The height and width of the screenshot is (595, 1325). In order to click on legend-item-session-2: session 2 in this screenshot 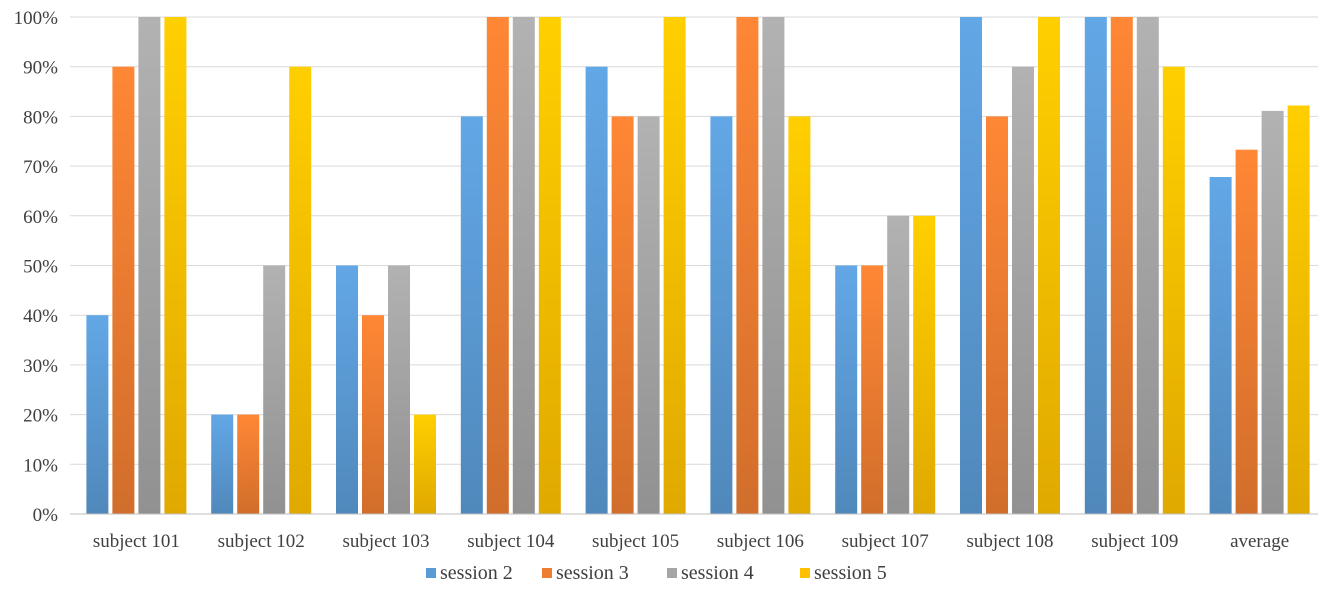, I will do `click(469, 573)`.